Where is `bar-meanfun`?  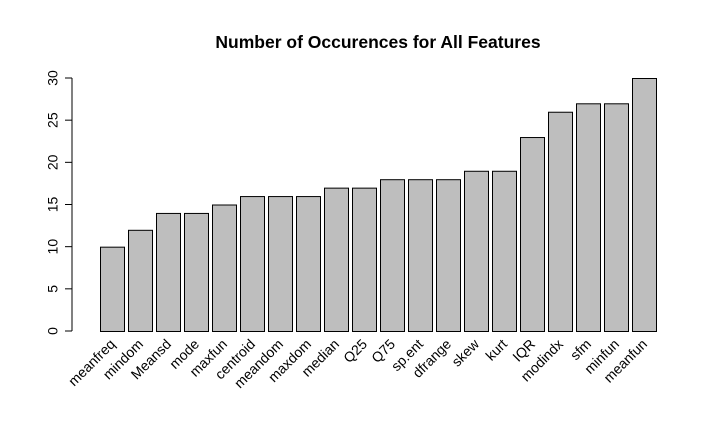
bar-meanfun is located at coordinates (644, 205).